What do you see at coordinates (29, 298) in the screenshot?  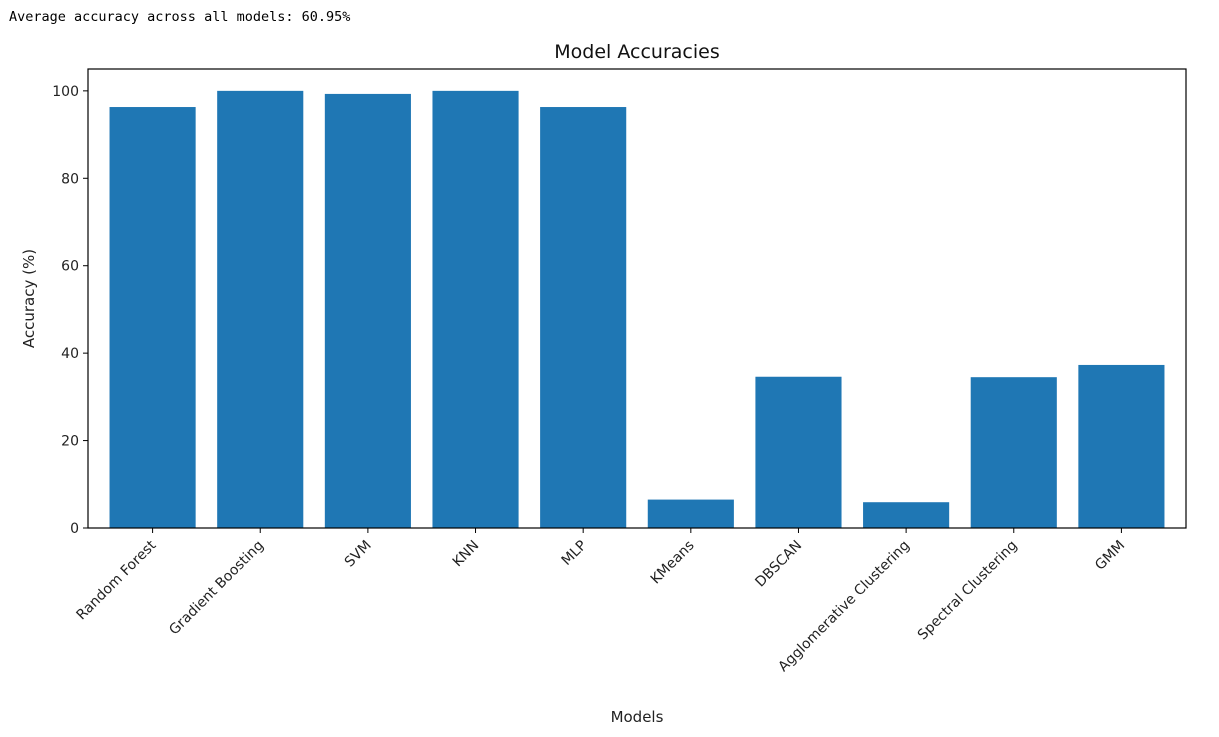 I see `y-axis-label: Accuracy (%)` at bounding box center [29, 298].